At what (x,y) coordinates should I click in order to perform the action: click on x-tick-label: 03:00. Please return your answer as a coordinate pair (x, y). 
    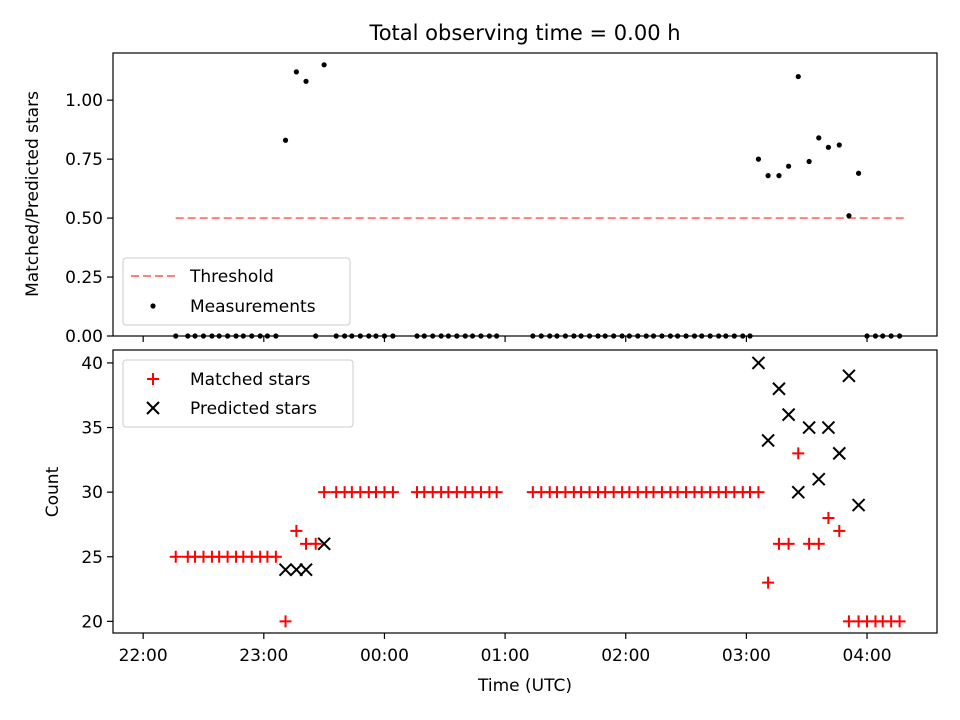
    Looking at the image, I should click on (746, 656).